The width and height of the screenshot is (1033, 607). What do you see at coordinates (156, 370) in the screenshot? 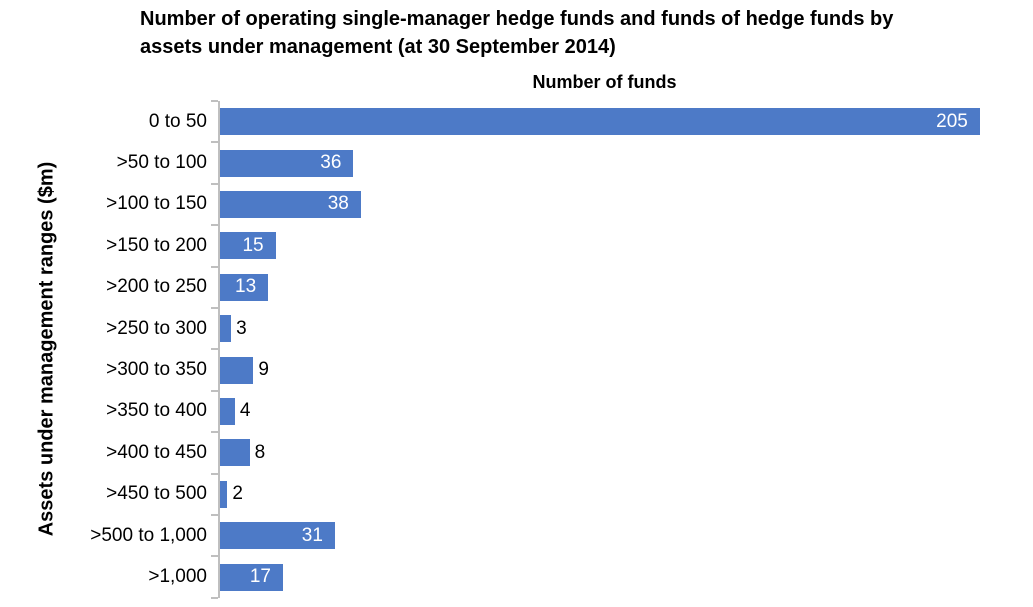
I see `category-label: >300 to 350` at bounding box center [156, 370].